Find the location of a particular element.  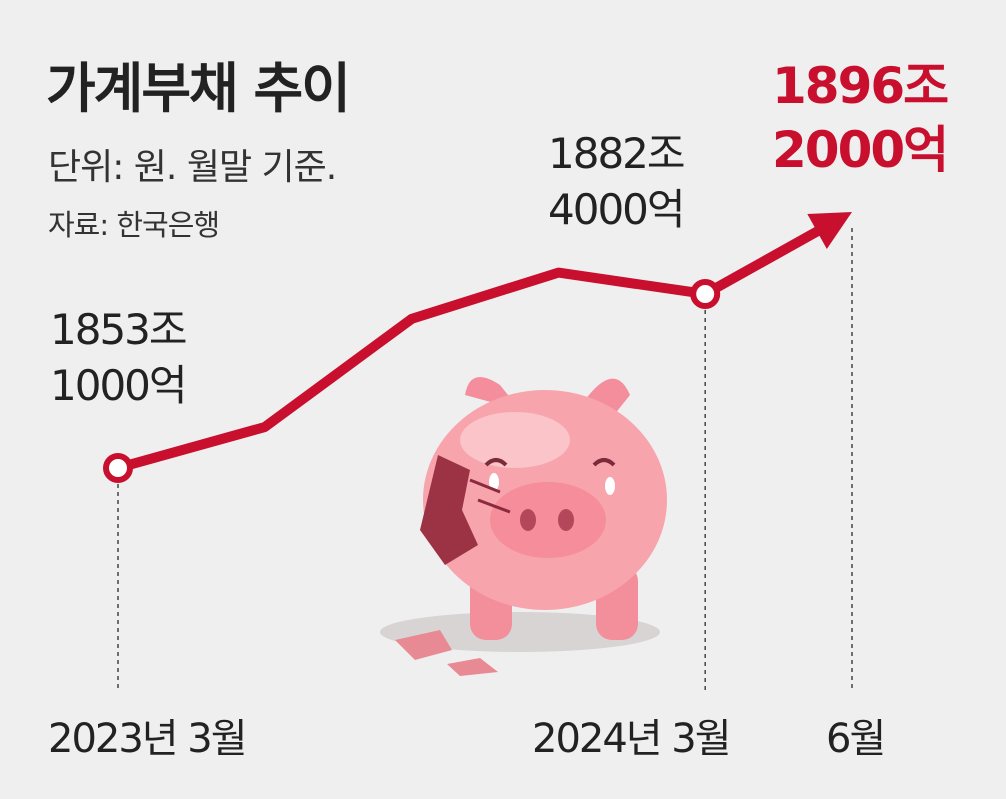

data-label-line1: 1882조 is located at coordinates (617, 153).